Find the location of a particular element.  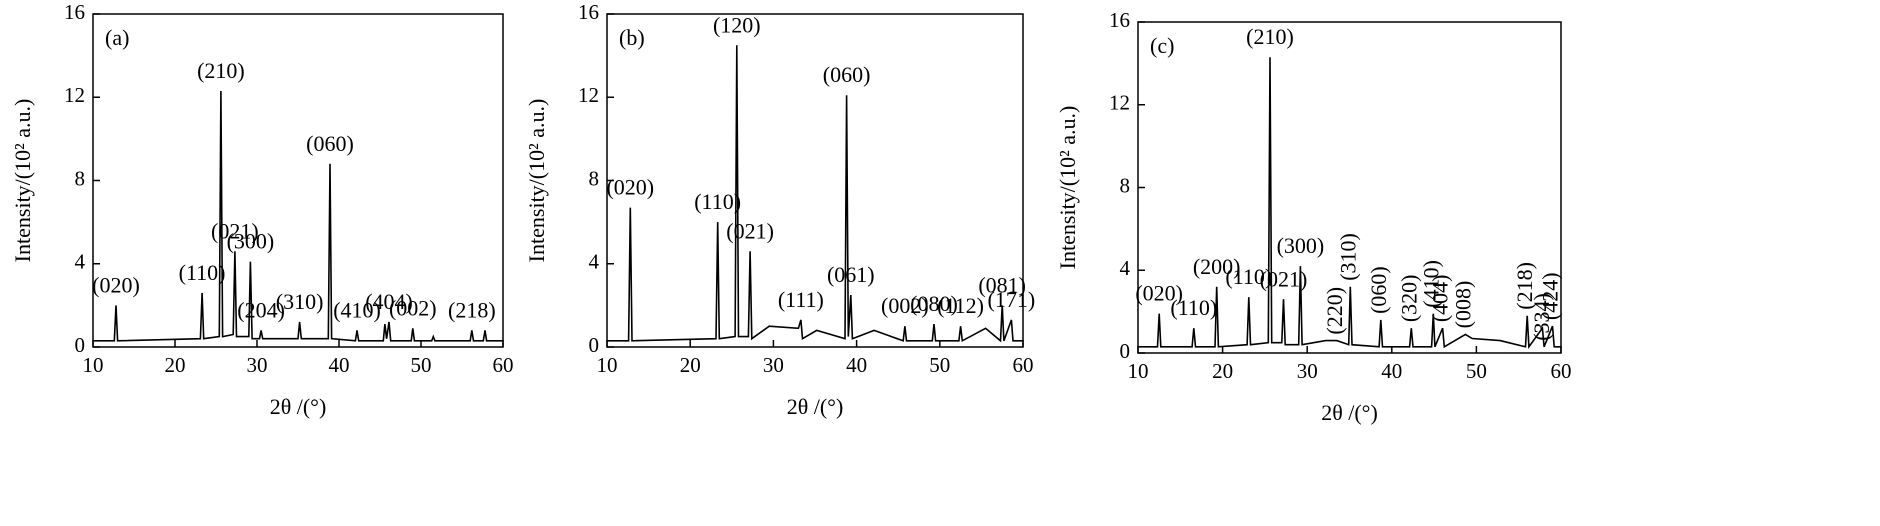

peak-label: (112) is located at coordinates (960, 305).